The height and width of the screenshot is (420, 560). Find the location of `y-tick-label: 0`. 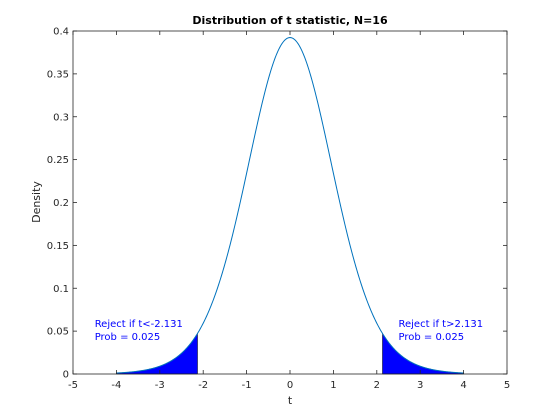

y-tick-label: 0 is located at coordinates (66, 375).